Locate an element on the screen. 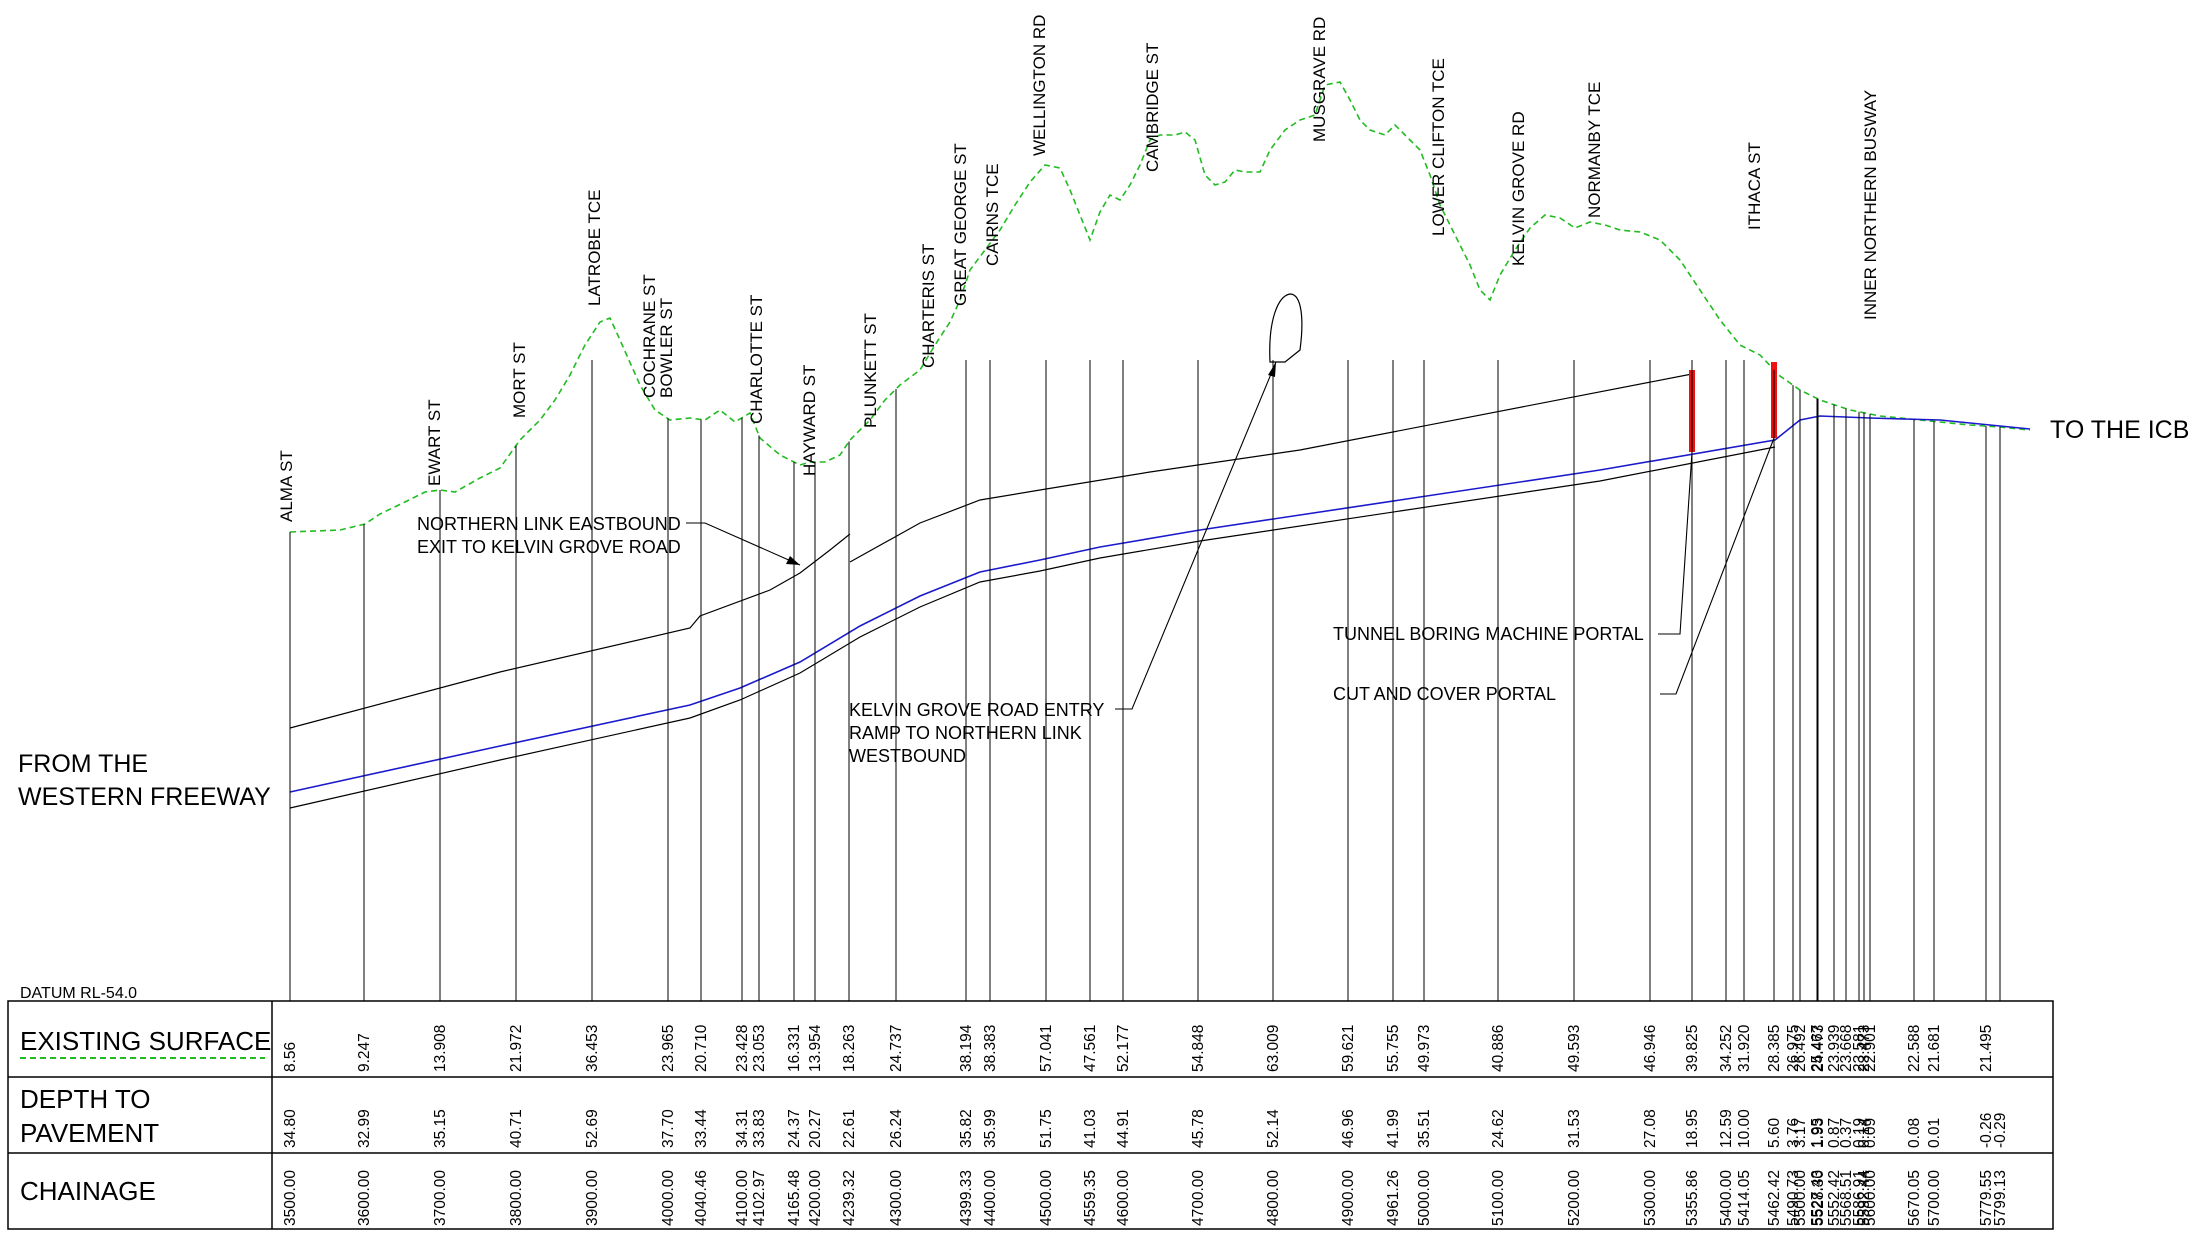 The height and width of the screenshot is (1236, 2192). depth-cell: 33.44 is located at coordinates (701, 1128).